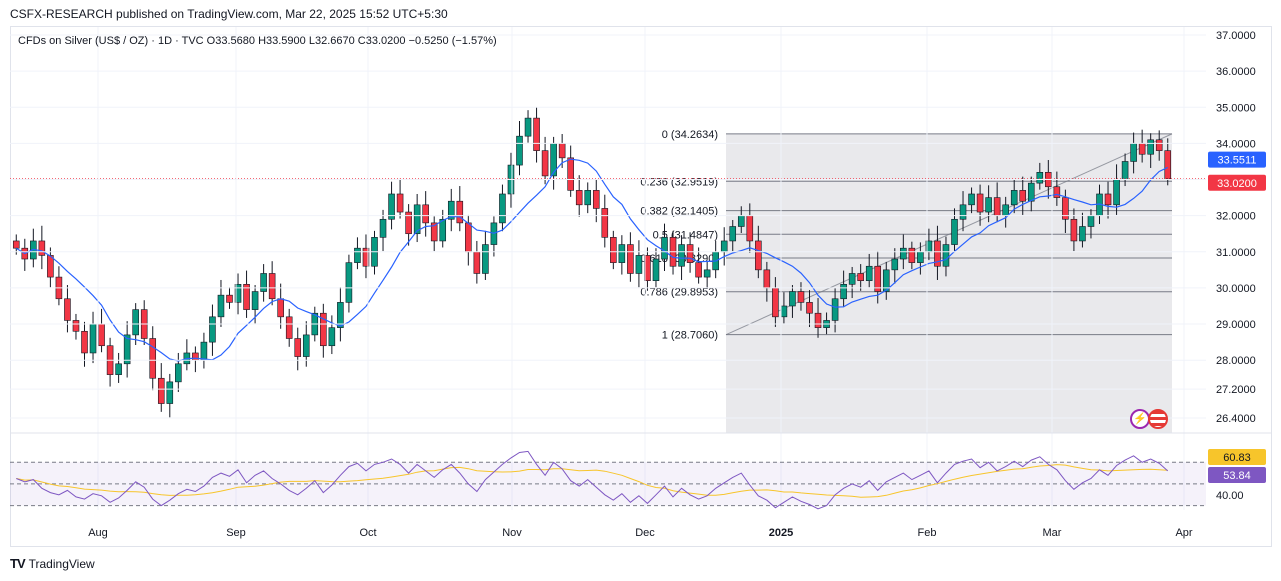  I want to click on fib-level-label: 0.5 (31.4847), so click(685, 235).